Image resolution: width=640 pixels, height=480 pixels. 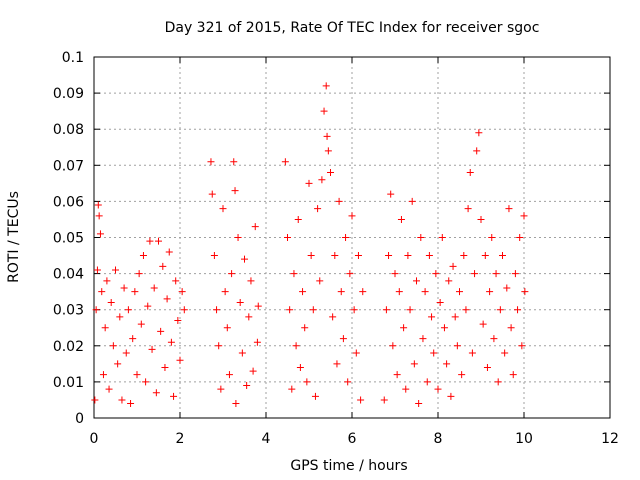 What do you see at coordinates (94, 439) in the screenshot?
I see `x-tick-label: 0` at bounding box center [94, 439].